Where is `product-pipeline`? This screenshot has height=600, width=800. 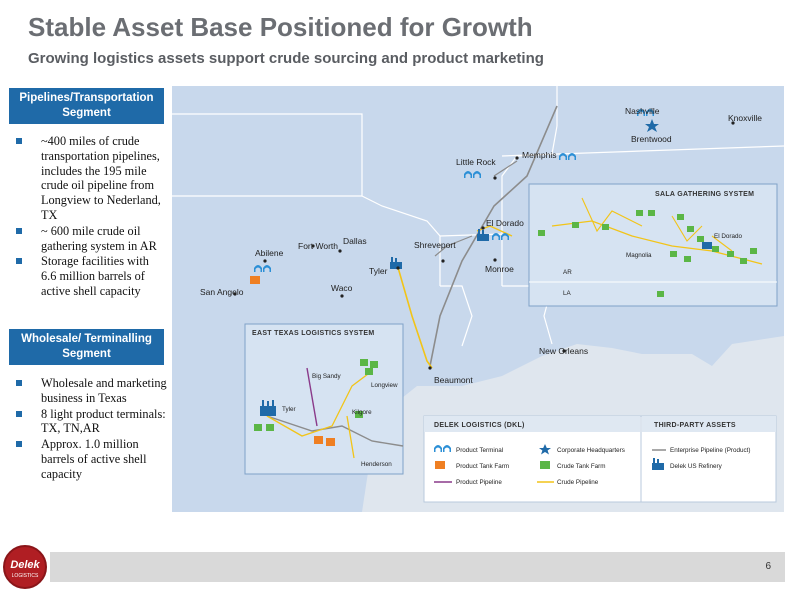
product-pipeline is located at coordinates (453, 246).